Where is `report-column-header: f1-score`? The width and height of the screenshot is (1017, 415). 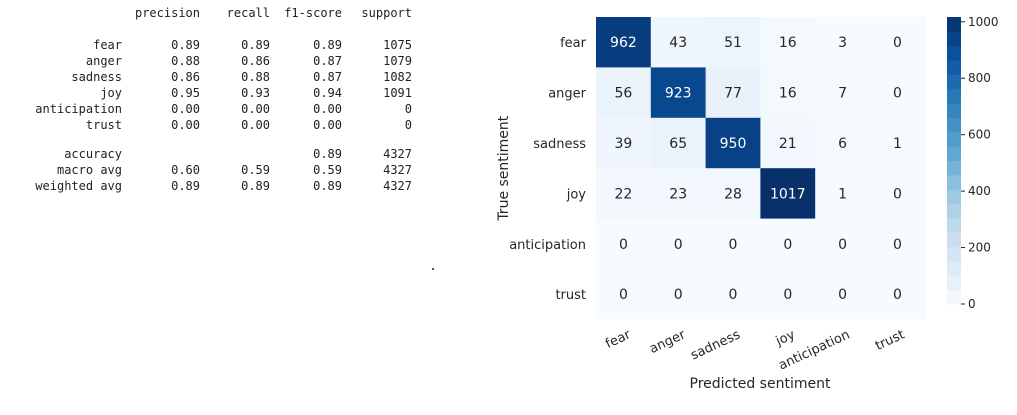
report-column-header: f1-score is located at coordinates (313, 13).